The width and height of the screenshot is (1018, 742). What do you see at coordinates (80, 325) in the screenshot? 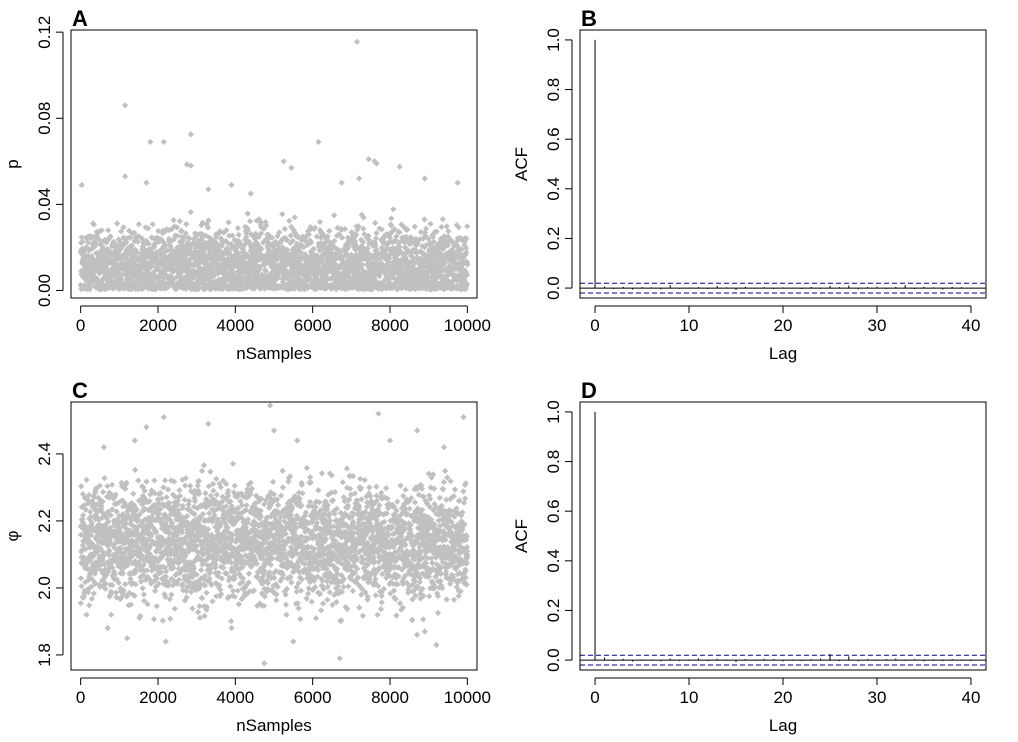
I see `x-tick-label: 0` at bounding box center [80, 325].